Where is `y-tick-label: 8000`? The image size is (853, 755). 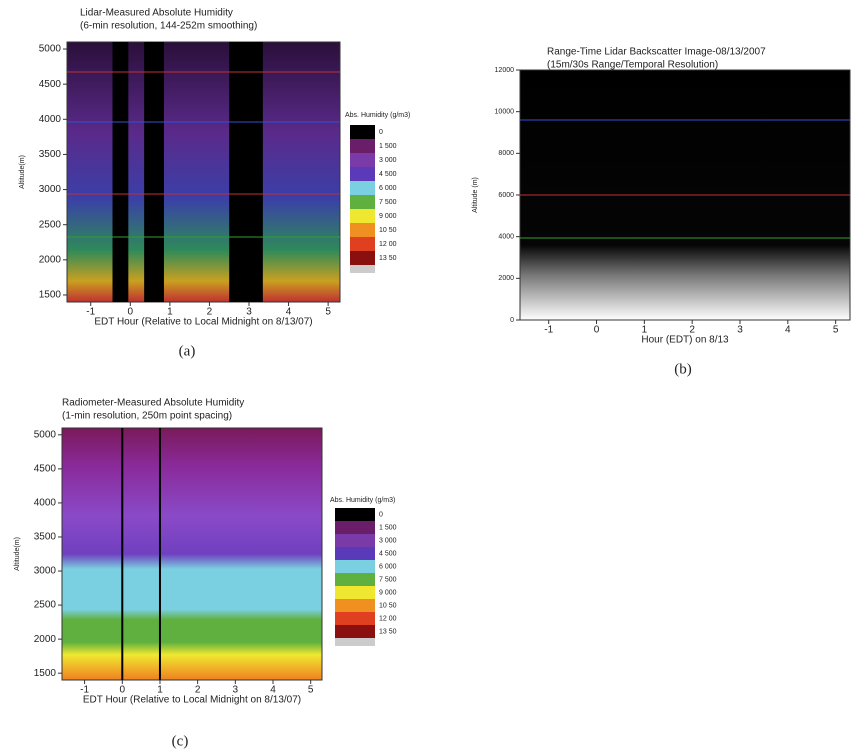
y-tick-label: 8000 is located at coordinates (506, 153).